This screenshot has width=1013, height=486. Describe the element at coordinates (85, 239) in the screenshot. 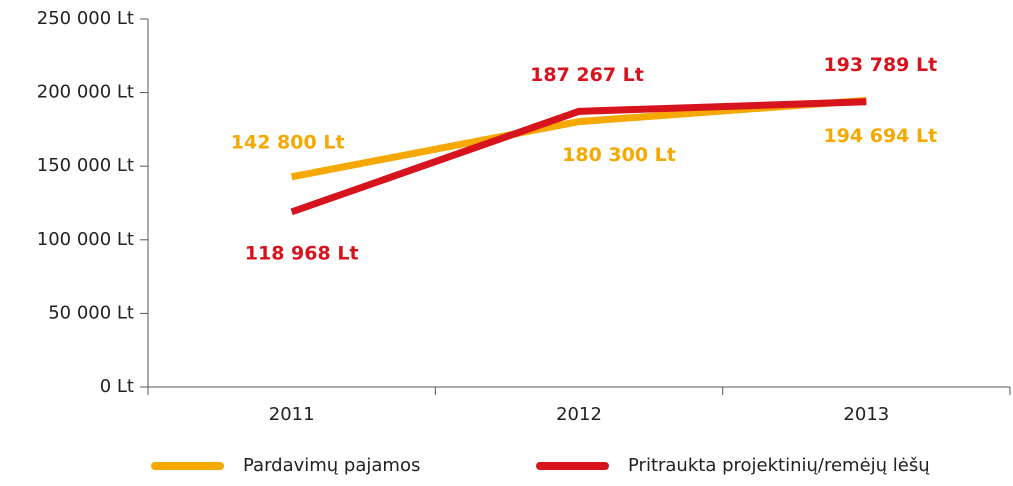

I see `y-tick-label: 100 000 Lt` at that location.